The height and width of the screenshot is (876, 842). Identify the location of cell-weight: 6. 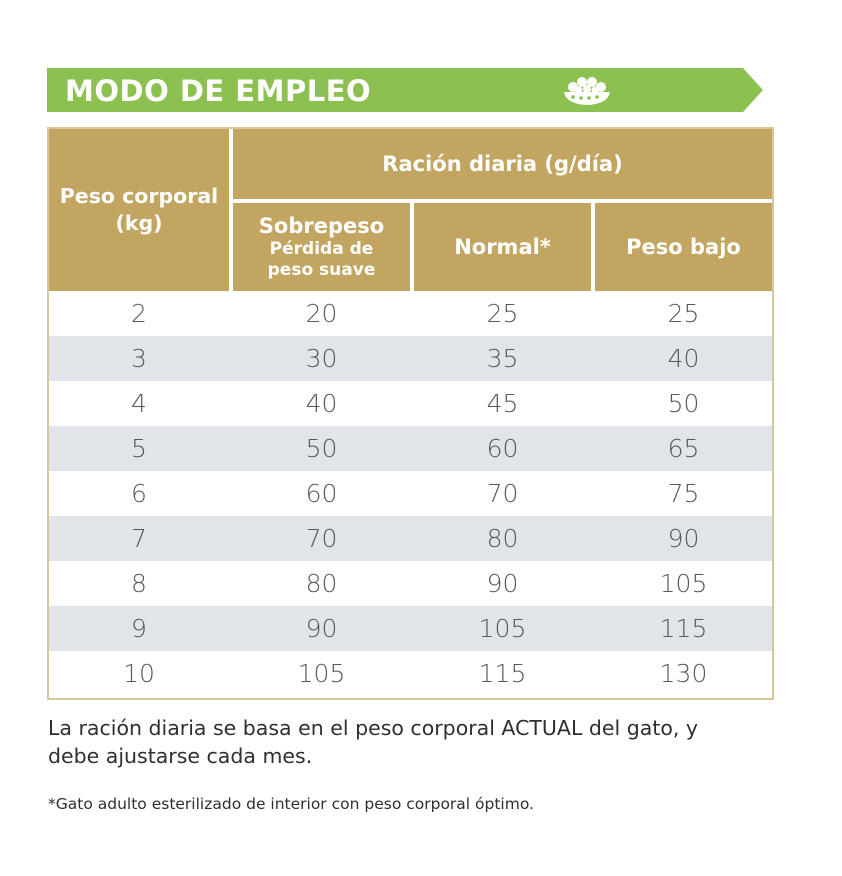
(139, 493).